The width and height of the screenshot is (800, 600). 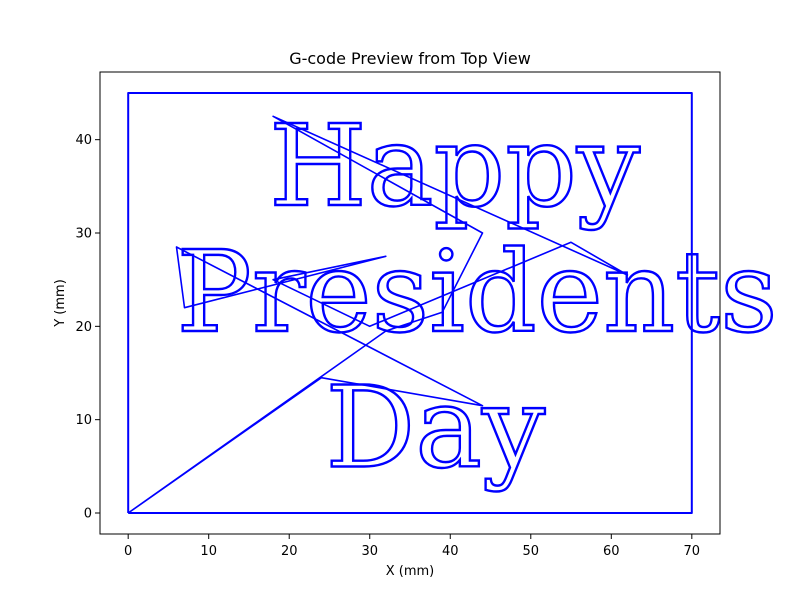 I want to click on x-tick-label-60: 60, so click(x=611, y=551).